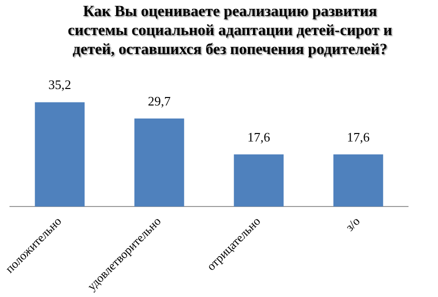 The width and height of the screenshot is (438, 297). What do you see at coordinates (160, 100) in the screenshot?
I see `data-label: 29,7` at bounding box center [160, 100].